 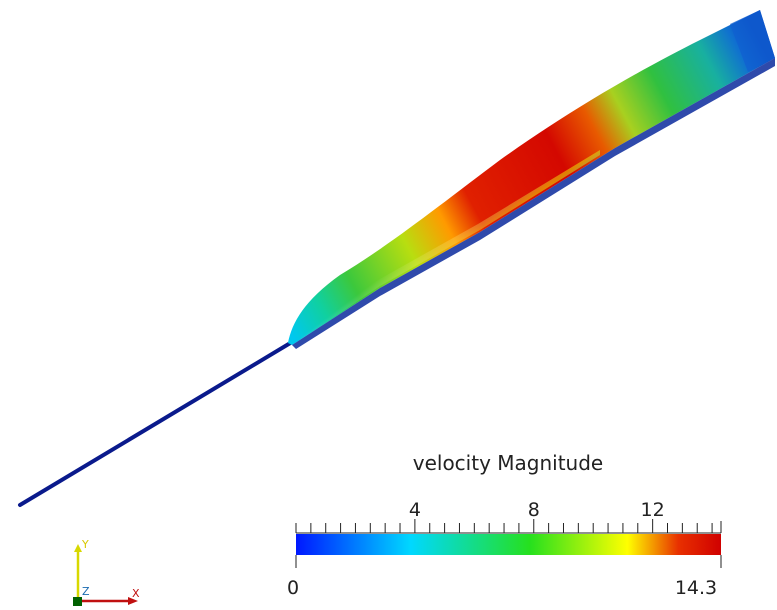 I want to click on x-axis-label: X, so click(x=136, y=593).